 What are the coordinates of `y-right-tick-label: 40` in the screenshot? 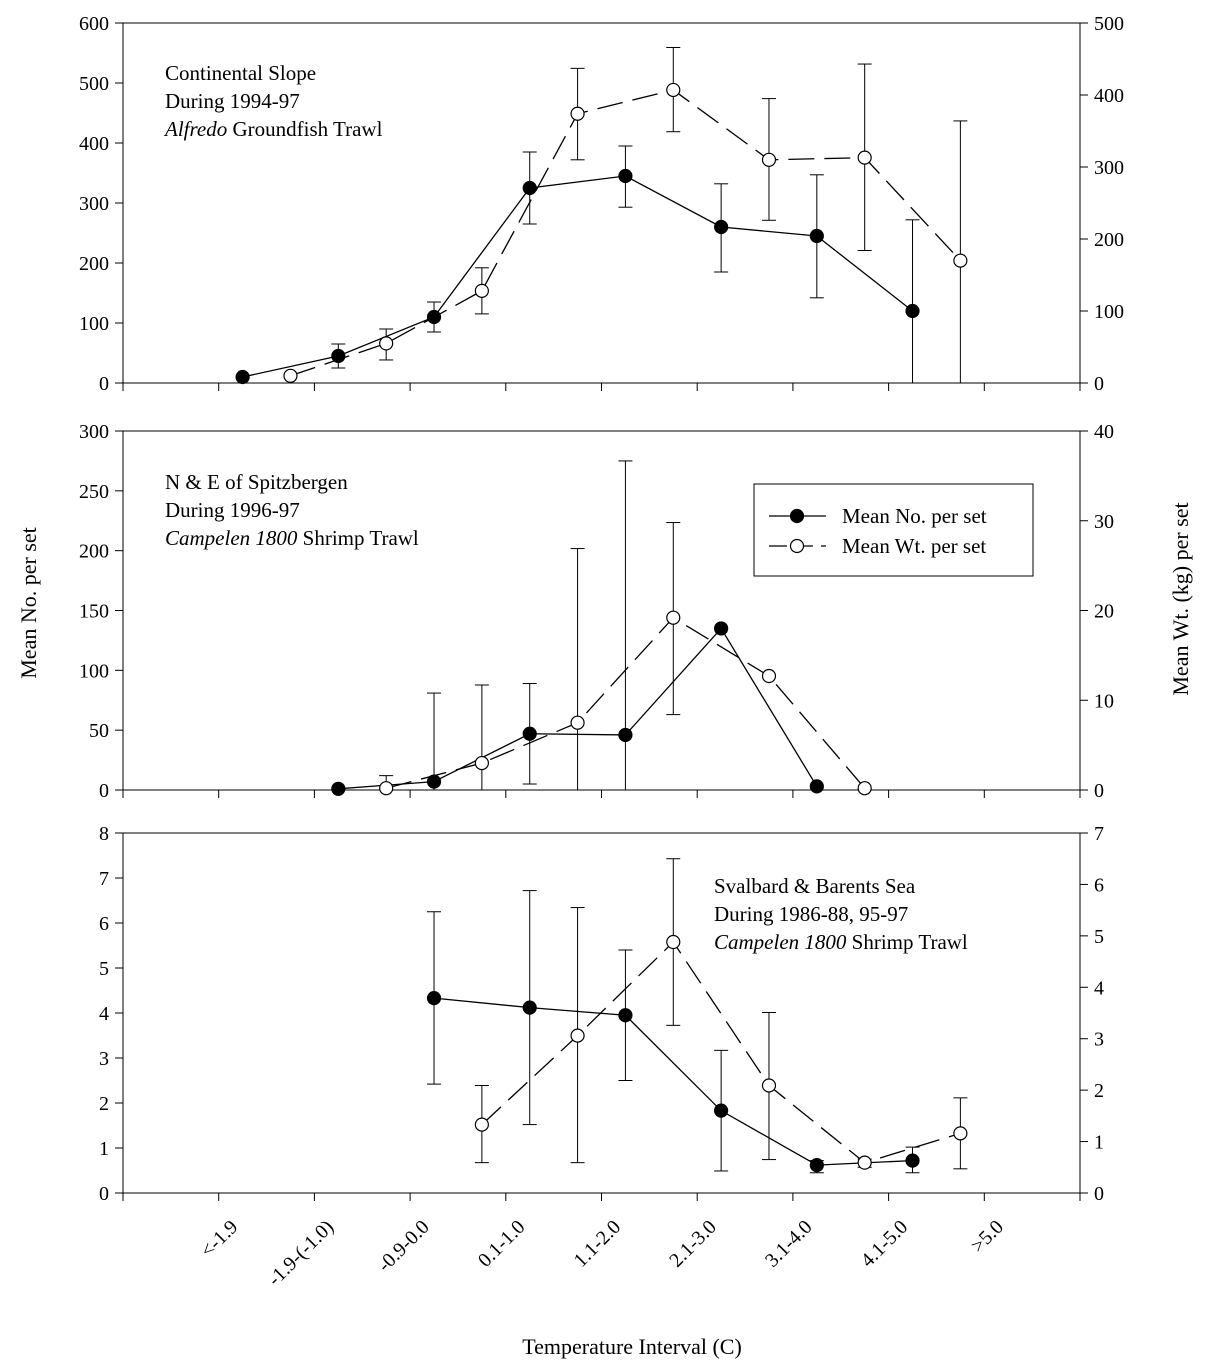 It's located at (1104, 432).